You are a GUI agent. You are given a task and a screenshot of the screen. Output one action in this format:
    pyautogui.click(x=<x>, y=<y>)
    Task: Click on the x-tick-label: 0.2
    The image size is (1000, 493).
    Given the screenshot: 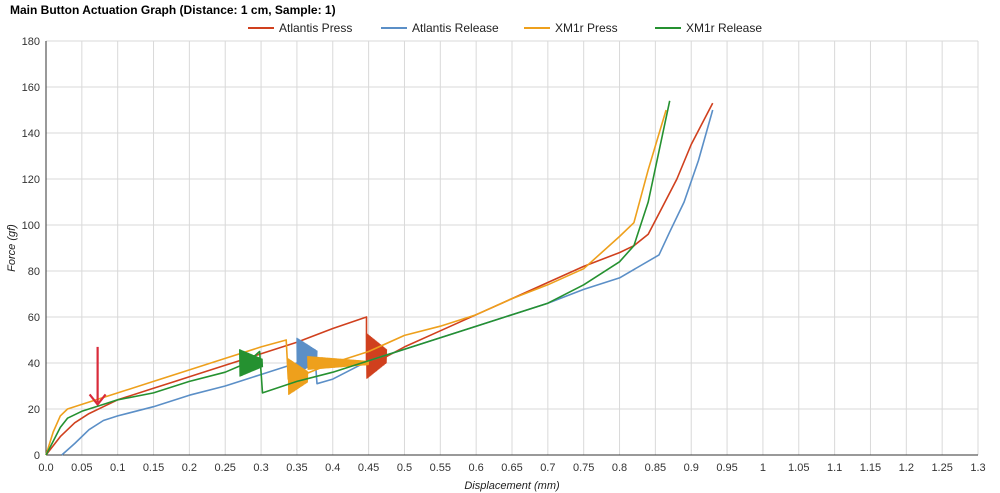 What is the action you would take?
    pyautogui.click(x=189, y=468)
    